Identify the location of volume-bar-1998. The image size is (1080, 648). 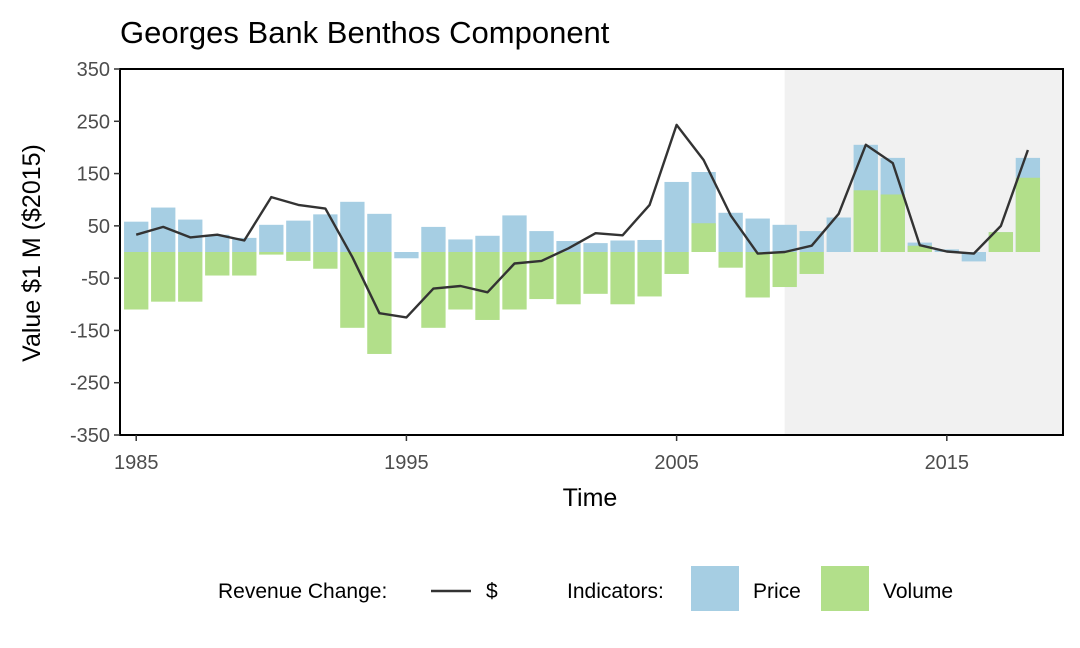
(487, 286).